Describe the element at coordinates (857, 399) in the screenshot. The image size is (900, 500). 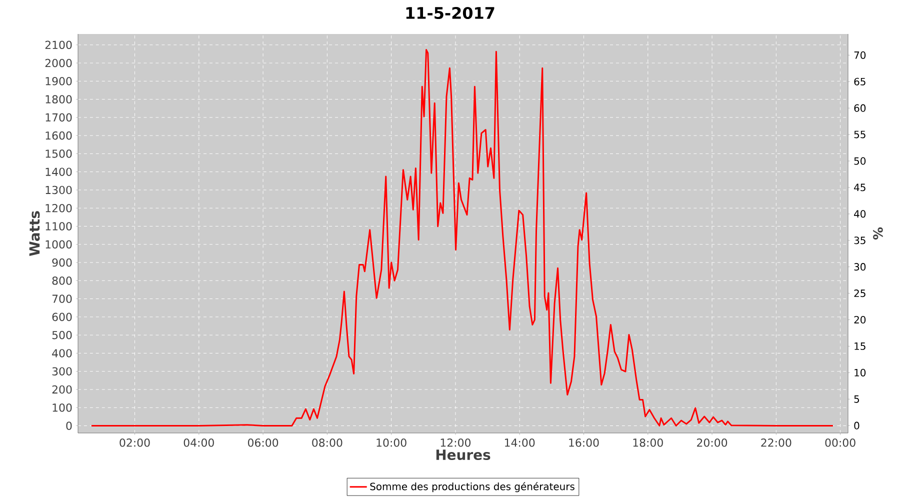
I see `y2-tick-label: 5` at that location.